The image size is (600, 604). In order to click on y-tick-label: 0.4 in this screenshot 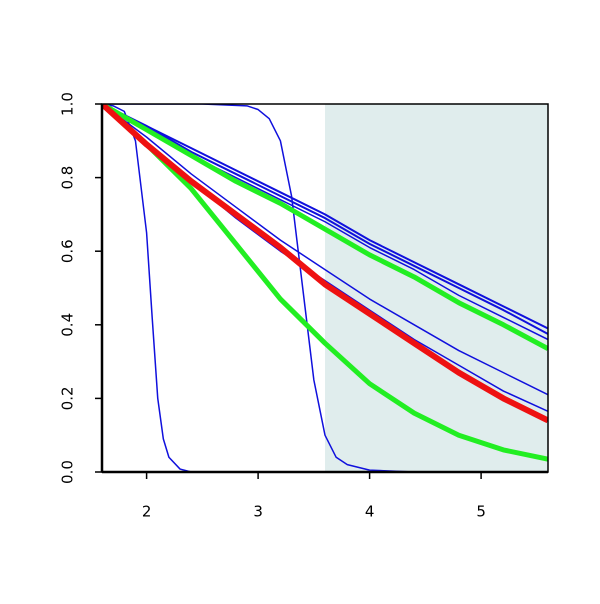, I will do `click(68, 325)`.